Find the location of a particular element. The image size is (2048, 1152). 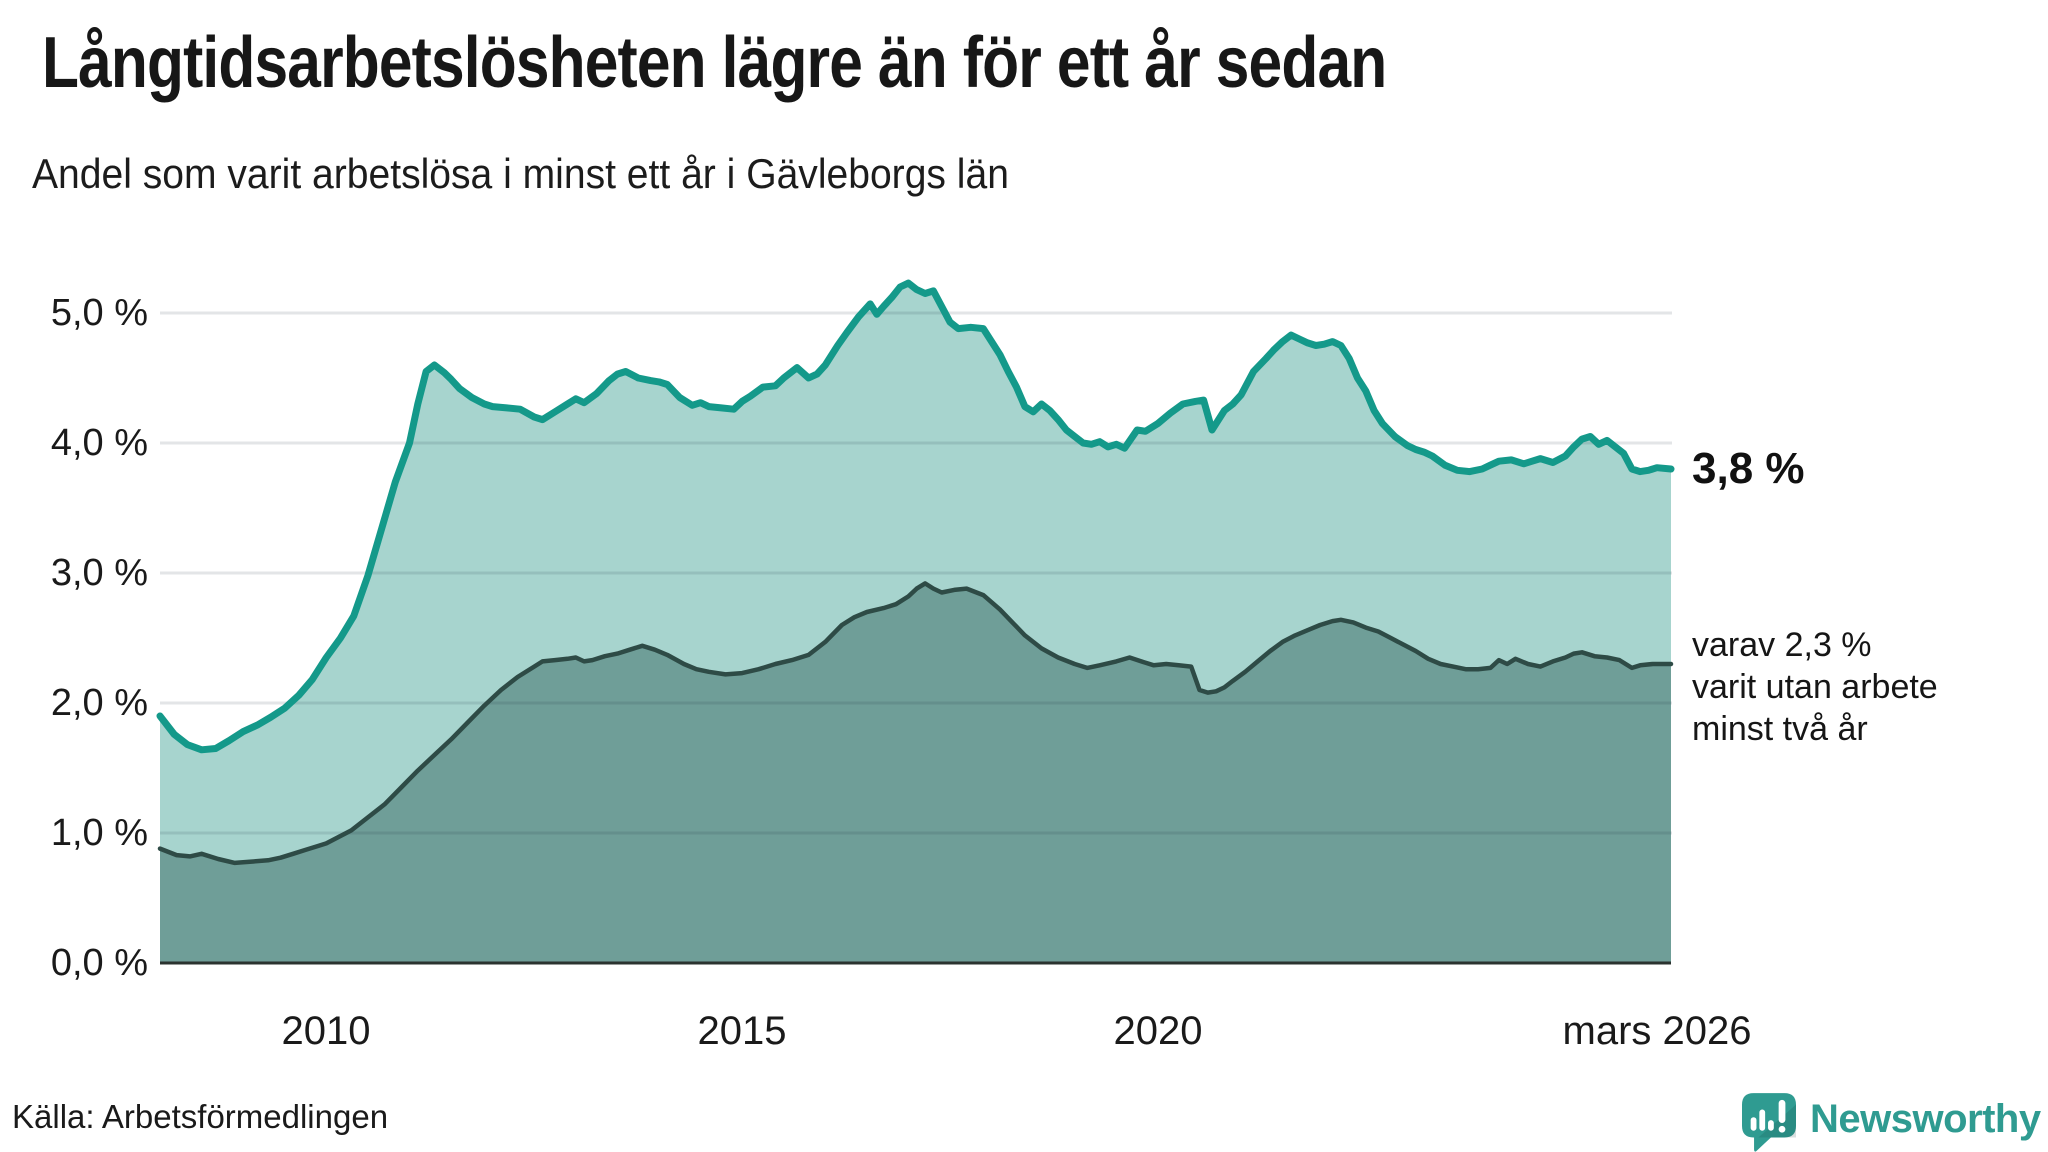

annotation-line: minst två år is located at coordinates (1780, 729).